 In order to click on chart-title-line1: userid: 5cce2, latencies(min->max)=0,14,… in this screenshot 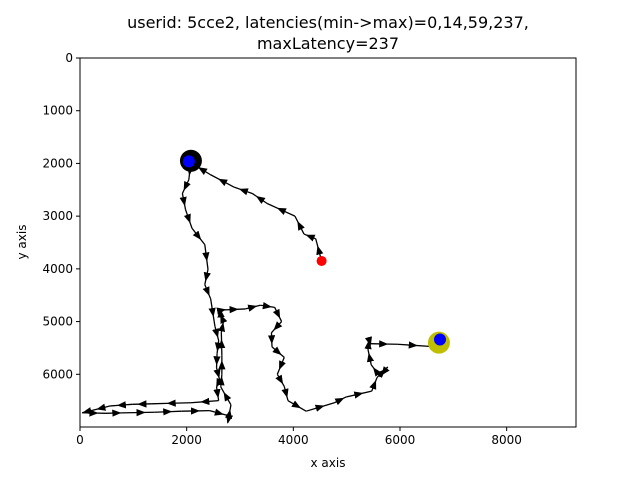, I will do `click(328, 22)`.